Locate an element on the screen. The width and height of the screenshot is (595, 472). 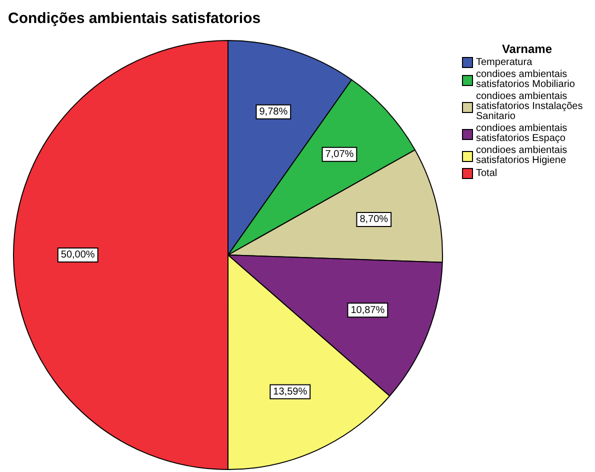
data-label: 8,70% is located at coordinates (374, 220).